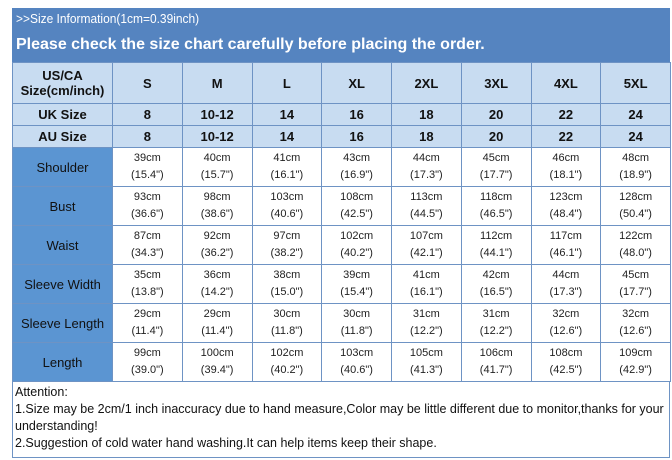 This screenshot has height=460, width=672. I want to click on size-header-text: XL, so click(356, 83).